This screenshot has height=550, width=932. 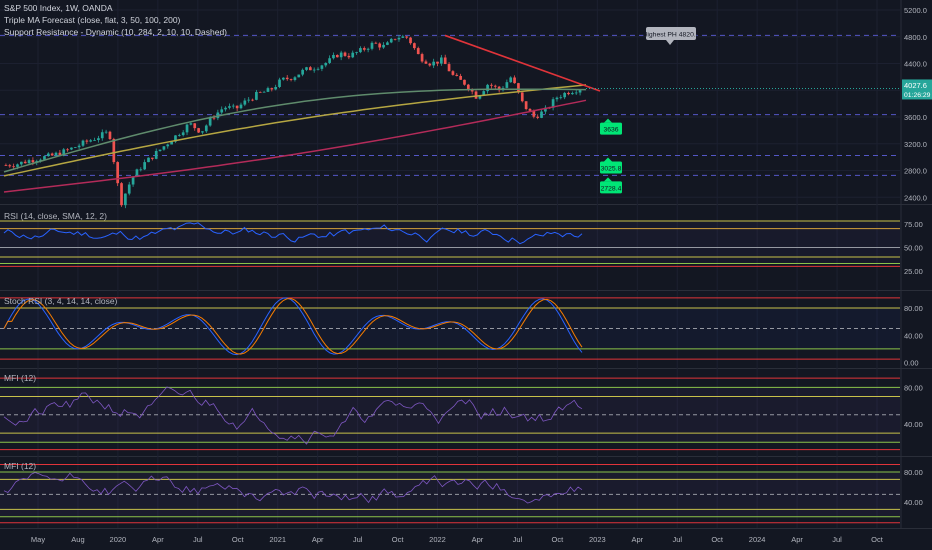 What do you see at coordinates (611, 126) in the screenshot?
I see `support-level-label: 3636` at bounding box center [611, 126].